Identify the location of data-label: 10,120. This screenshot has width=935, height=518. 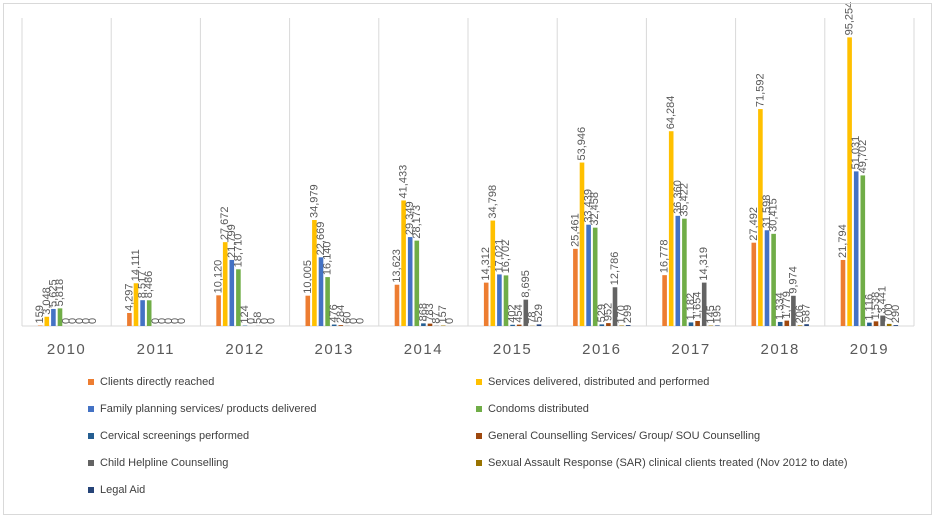
(219, 277).